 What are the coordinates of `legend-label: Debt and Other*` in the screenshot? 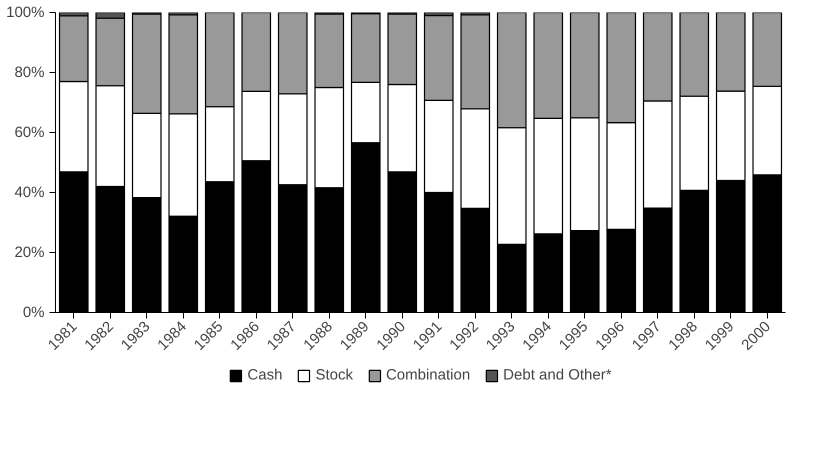 It's located at (557, 375).